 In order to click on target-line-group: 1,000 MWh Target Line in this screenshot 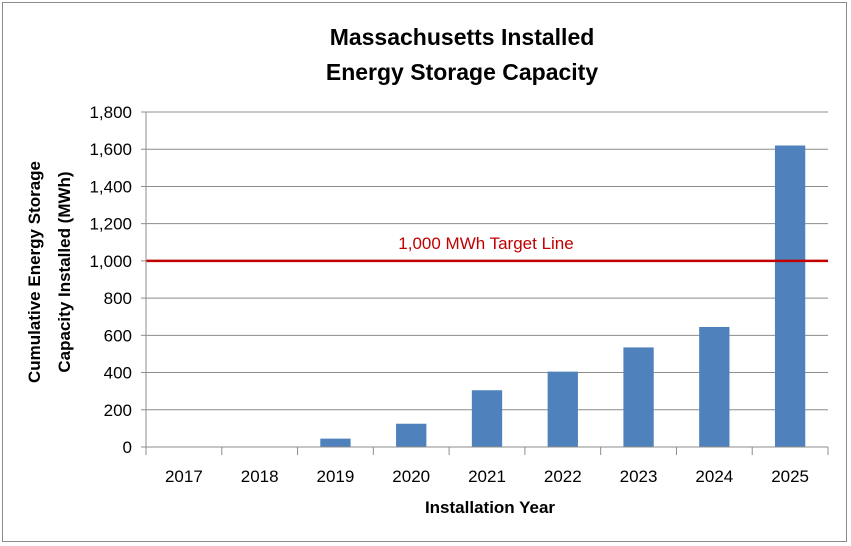, I will do `click(487, 248)`.